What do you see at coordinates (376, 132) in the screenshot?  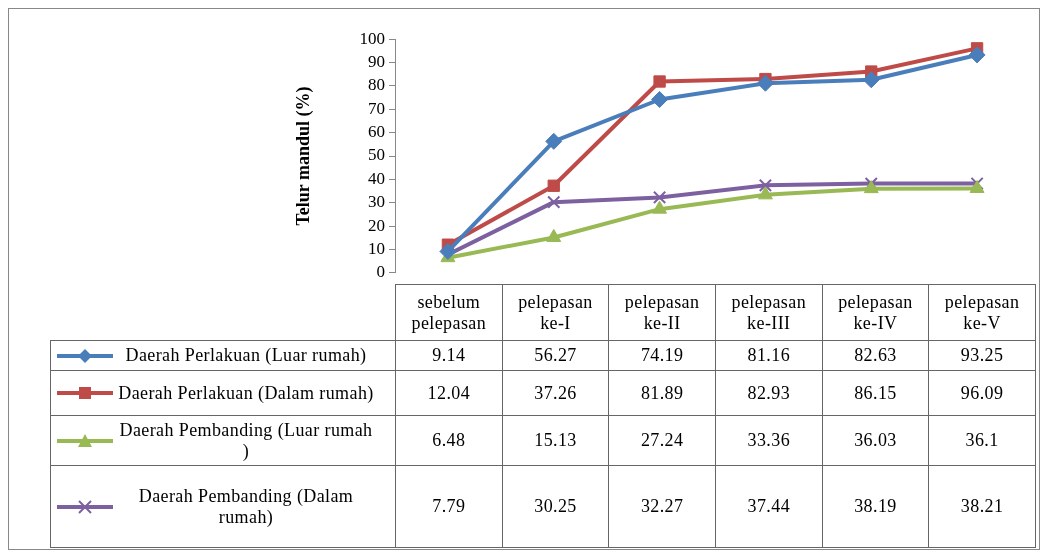 I see `y-tick-label: 60` at bounding box center [376, 132].